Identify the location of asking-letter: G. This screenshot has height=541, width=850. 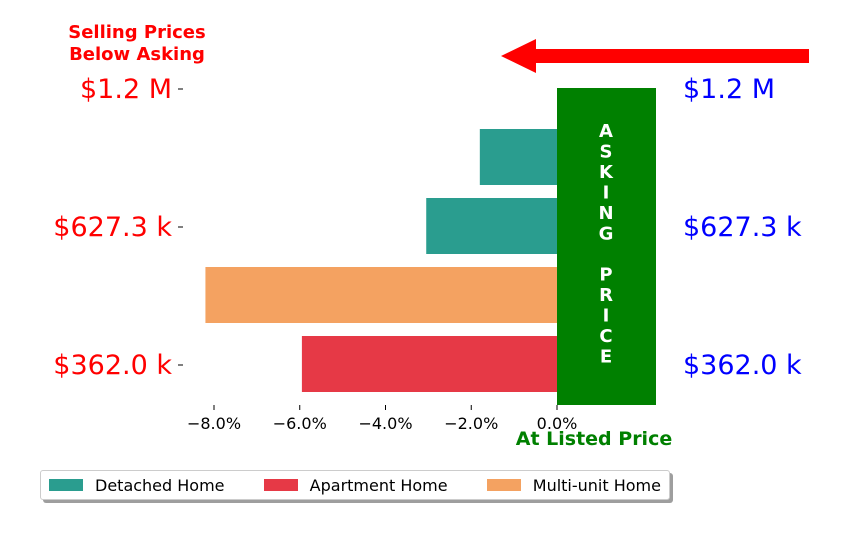
(606, 234).